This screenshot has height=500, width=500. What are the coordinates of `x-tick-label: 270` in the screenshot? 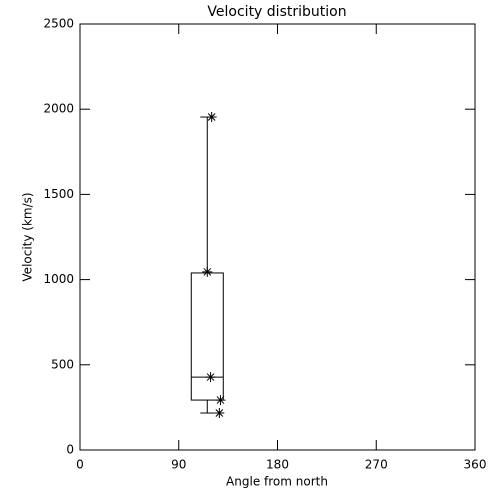 It's located at (376, 465).